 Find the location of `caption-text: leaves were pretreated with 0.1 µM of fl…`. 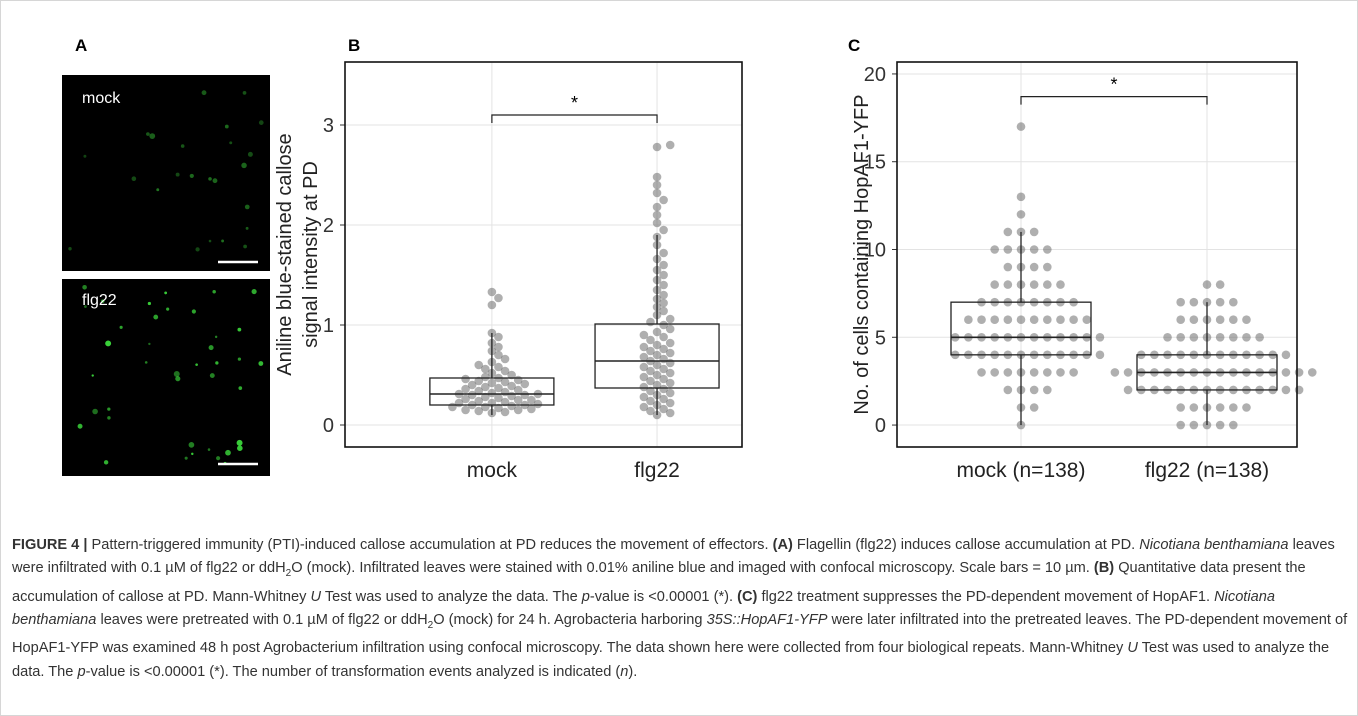

caption-text: leaves were pretreated with 0.1 µM of fl… is located at coordinates (262, 620).